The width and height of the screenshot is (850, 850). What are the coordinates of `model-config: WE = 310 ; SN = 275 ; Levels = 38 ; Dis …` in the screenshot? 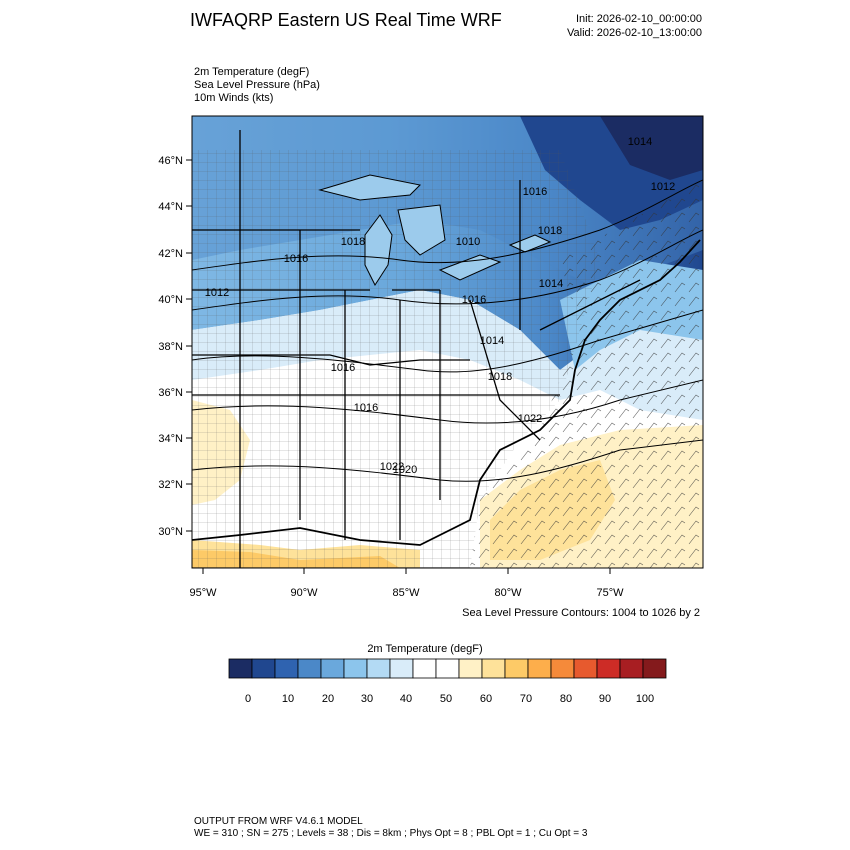 It's located at (391, 833).